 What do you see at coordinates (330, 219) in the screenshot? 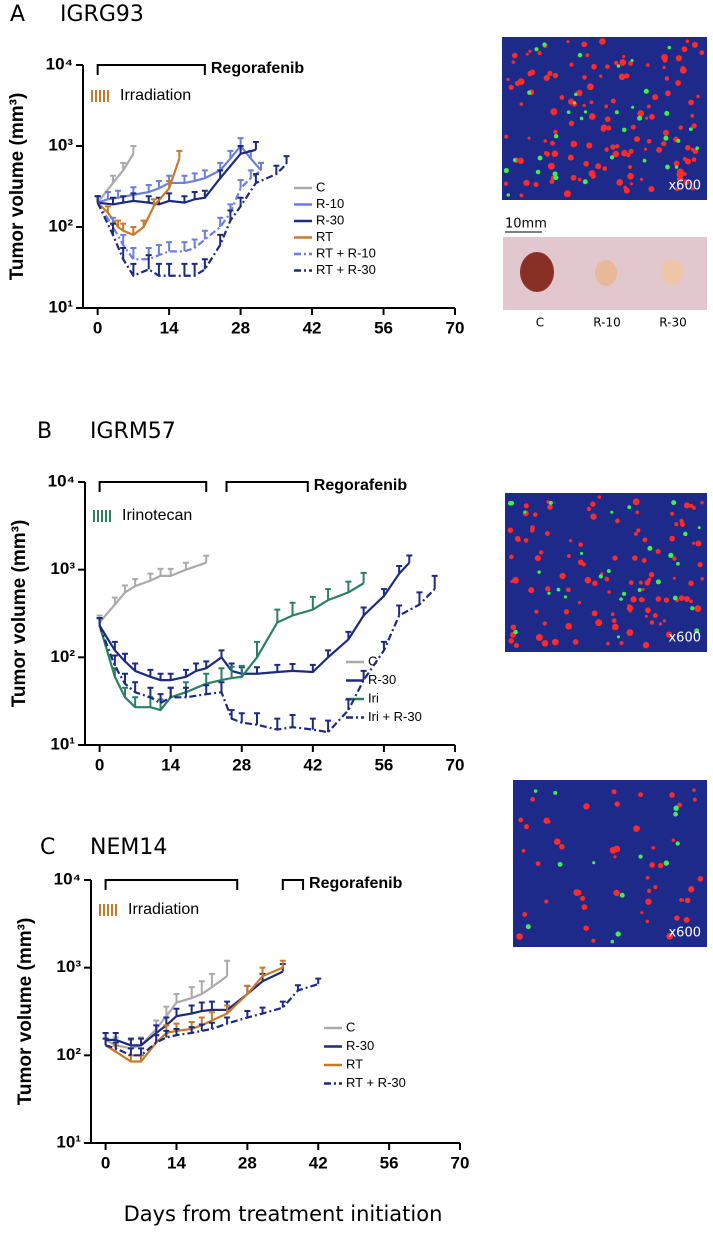
I see `legend-label: R-30` at bounding box center [330, 219].